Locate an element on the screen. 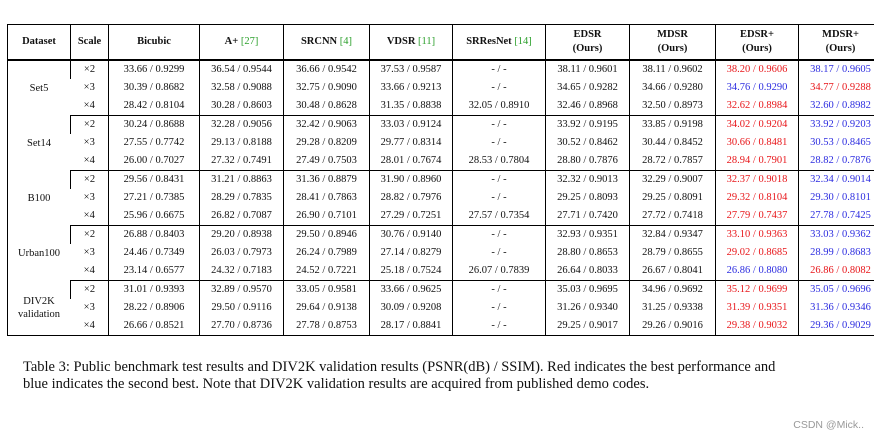 Image resolution: width=874 pixels, height=440 pixels. result-cell: 28.41 / 0.7863 is located at coordinates (326, 198).